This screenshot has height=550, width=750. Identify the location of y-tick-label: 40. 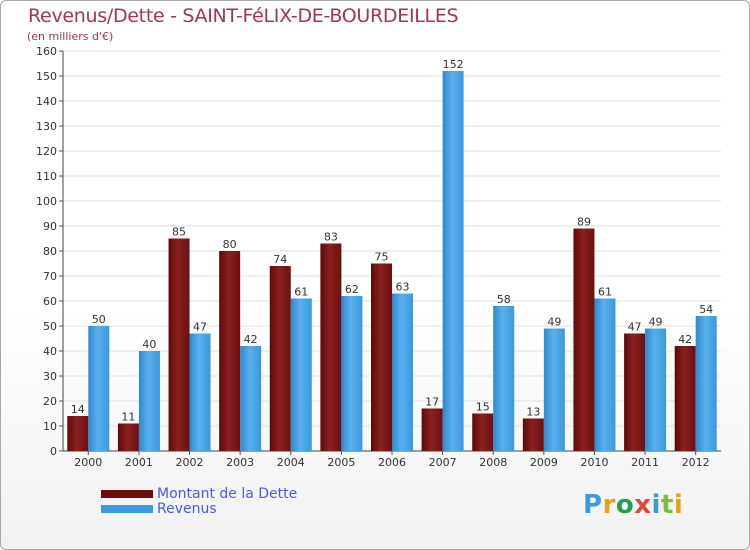
(50, 351).